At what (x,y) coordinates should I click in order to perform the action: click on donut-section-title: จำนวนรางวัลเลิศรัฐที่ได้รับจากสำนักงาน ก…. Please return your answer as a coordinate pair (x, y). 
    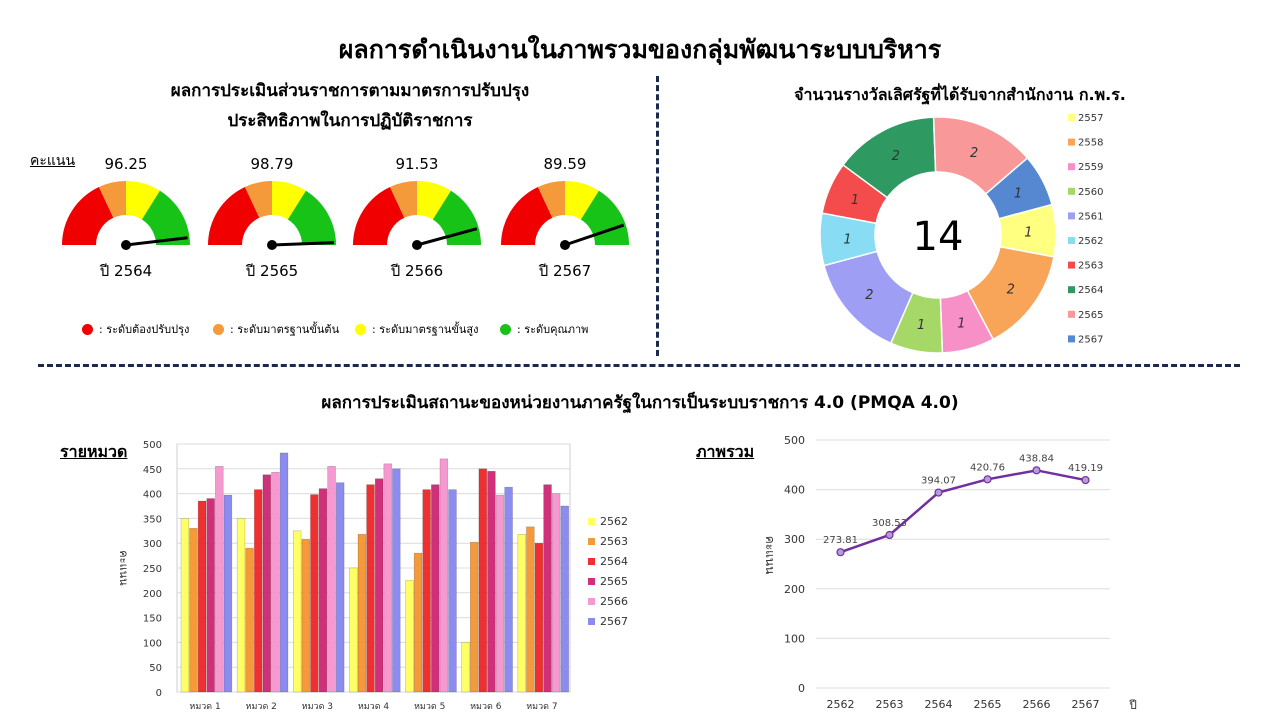
    Looking at the image, I should click on (960, 94).